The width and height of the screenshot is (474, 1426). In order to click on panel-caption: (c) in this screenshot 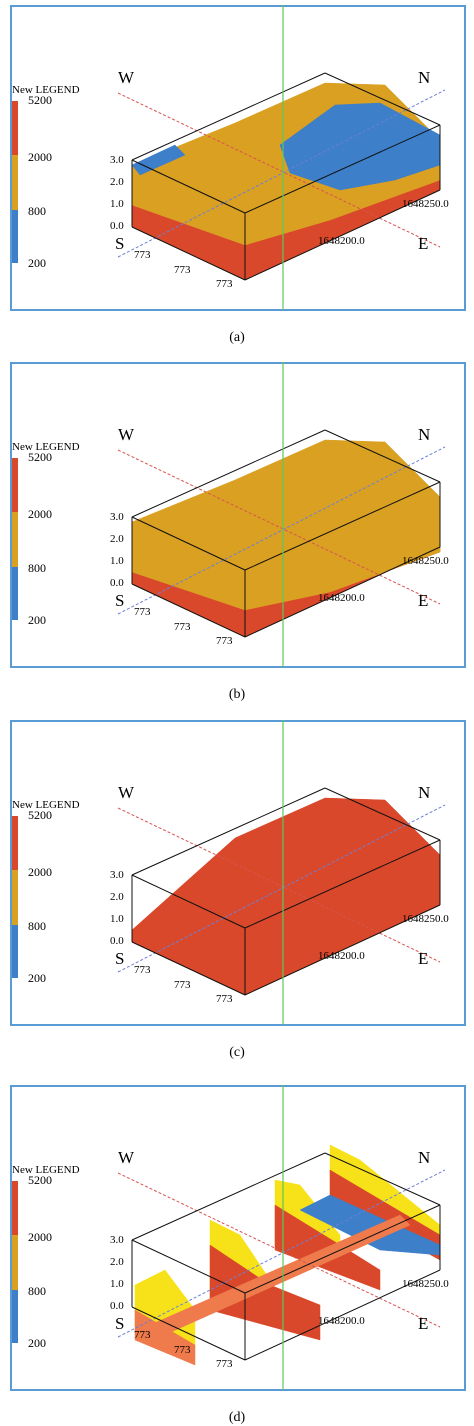, I will do `click(237, 1052)`.